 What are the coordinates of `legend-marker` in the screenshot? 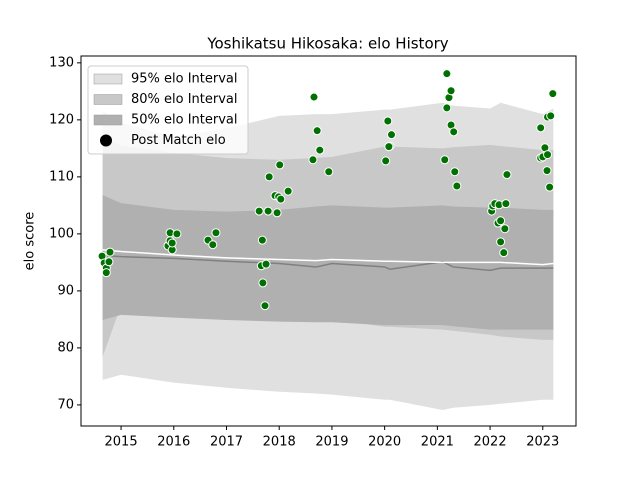 It's located at (106, 140).